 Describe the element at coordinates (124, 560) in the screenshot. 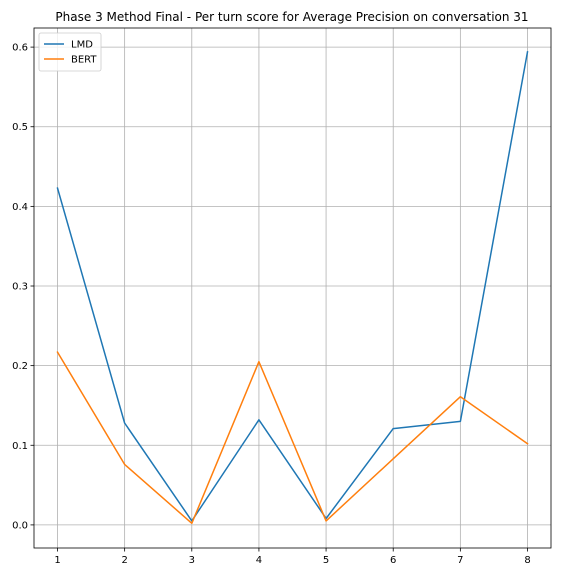

I see `x-tick-label: 2` at that location.